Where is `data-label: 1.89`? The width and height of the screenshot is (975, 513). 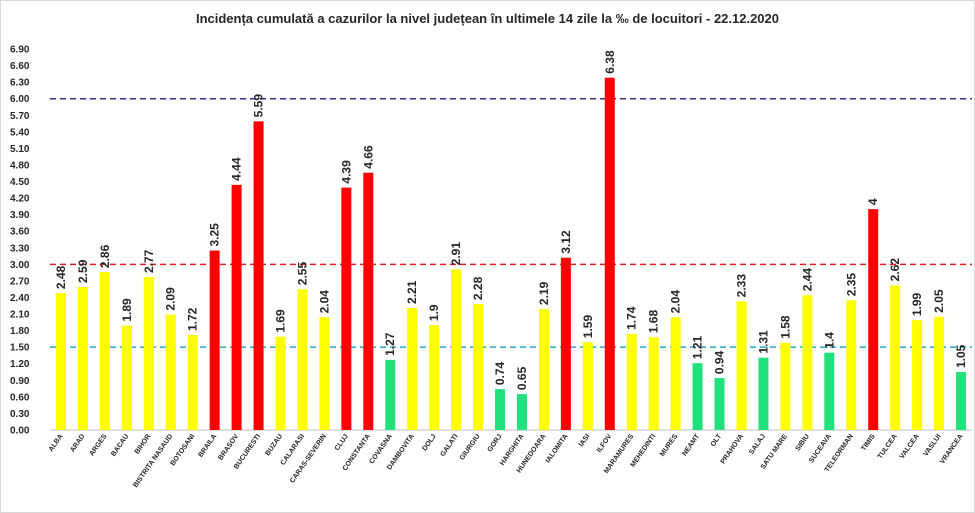
data-label: 1.89 is located at coordinates (127, 310).